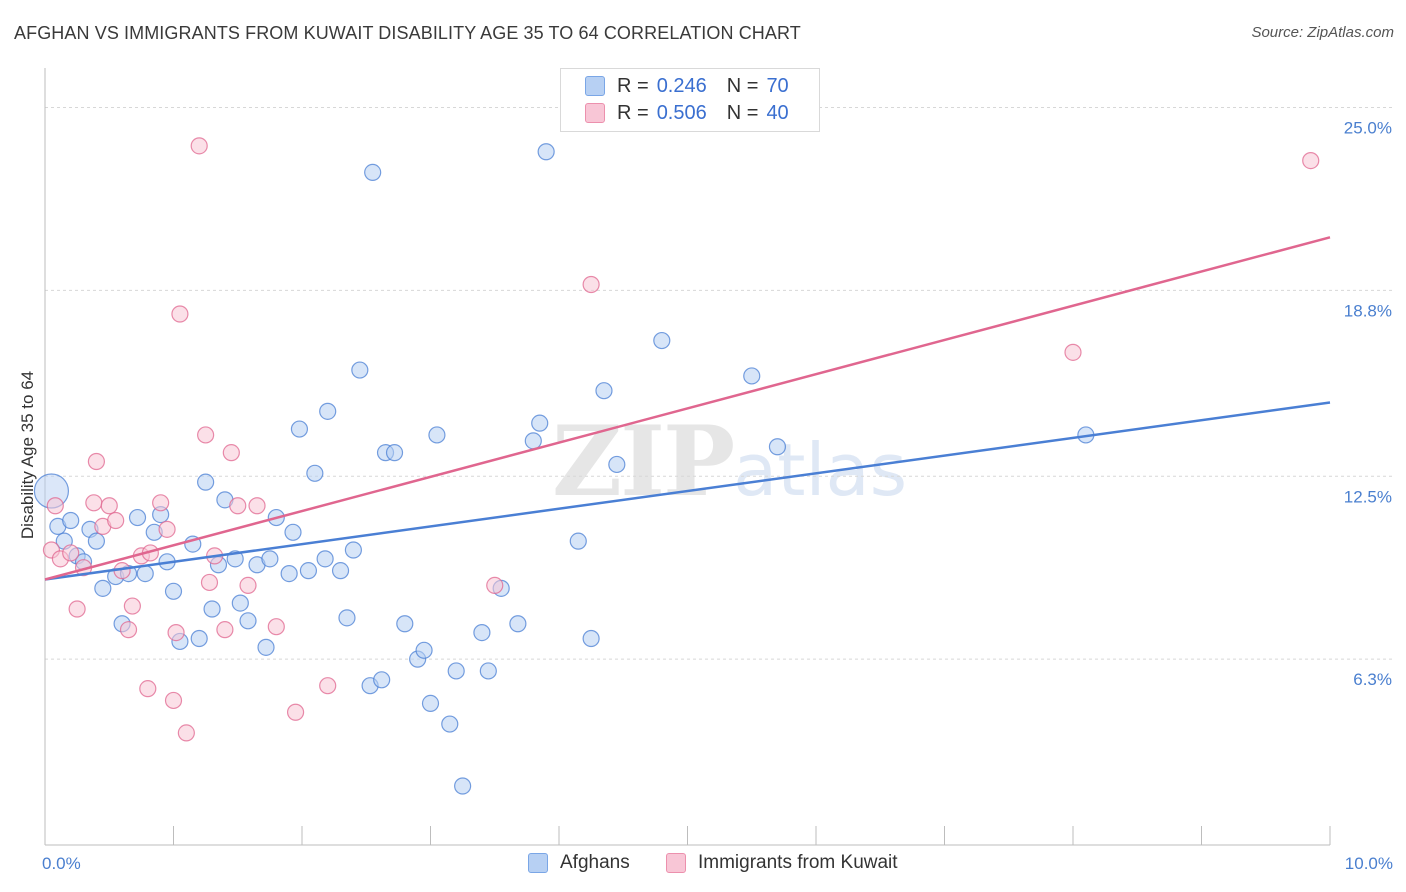  Describe the element at coordinates (820, 470) in the screenshot. I see `watermark-atlas: atlas` at that location.